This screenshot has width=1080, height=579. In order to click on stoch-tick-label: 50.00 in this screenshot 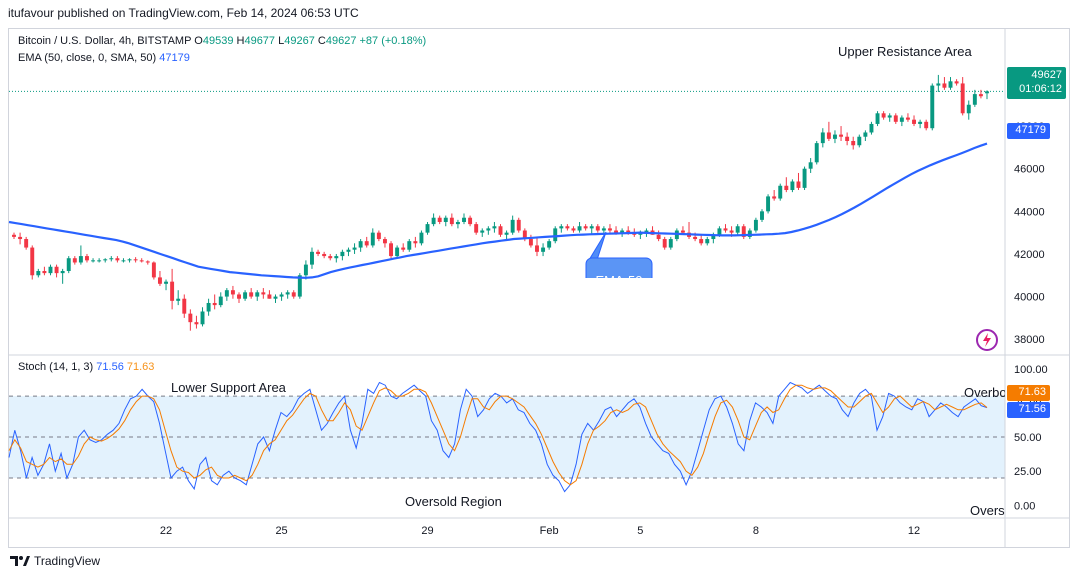, I will do `click(1028, 438)`.